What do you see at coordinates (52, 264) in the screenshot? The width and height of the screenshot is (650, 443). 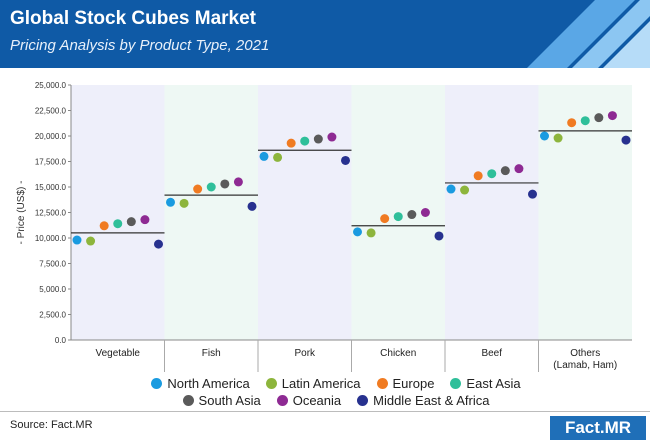 I see `y-tick-label: 7,500.0` at bounding box center [52, 264].